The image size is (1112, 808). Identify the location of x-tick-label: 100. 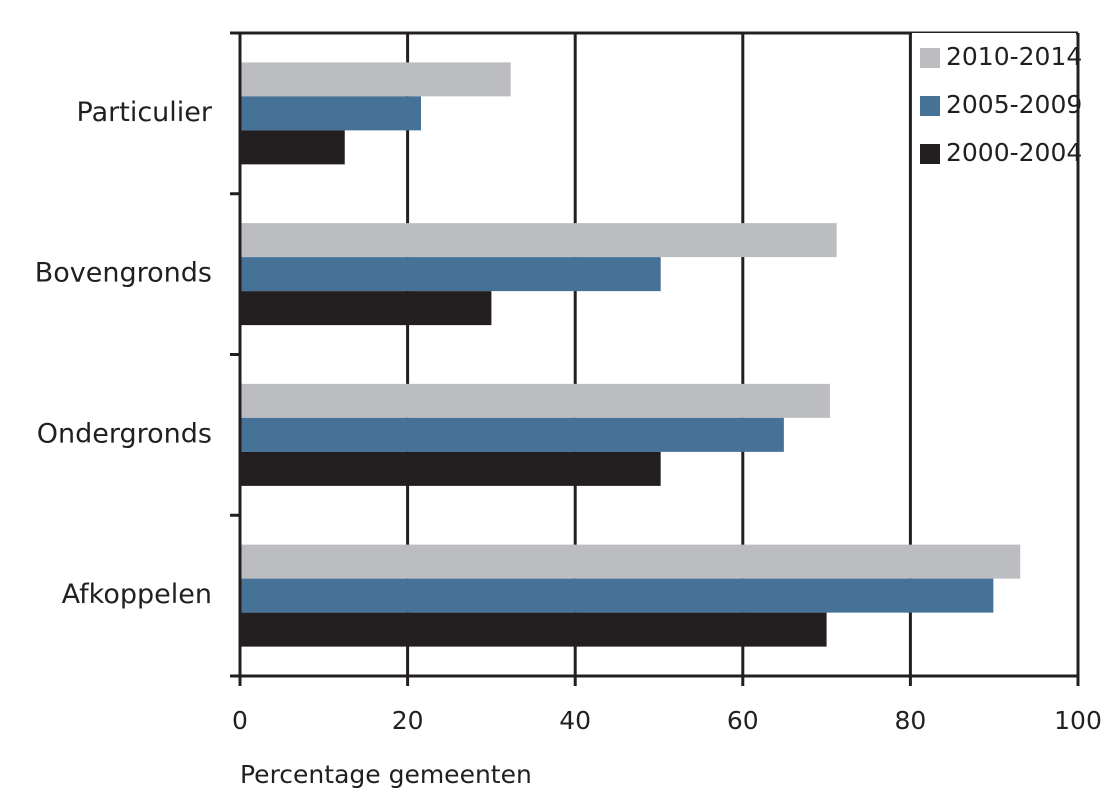
(1078, 720).